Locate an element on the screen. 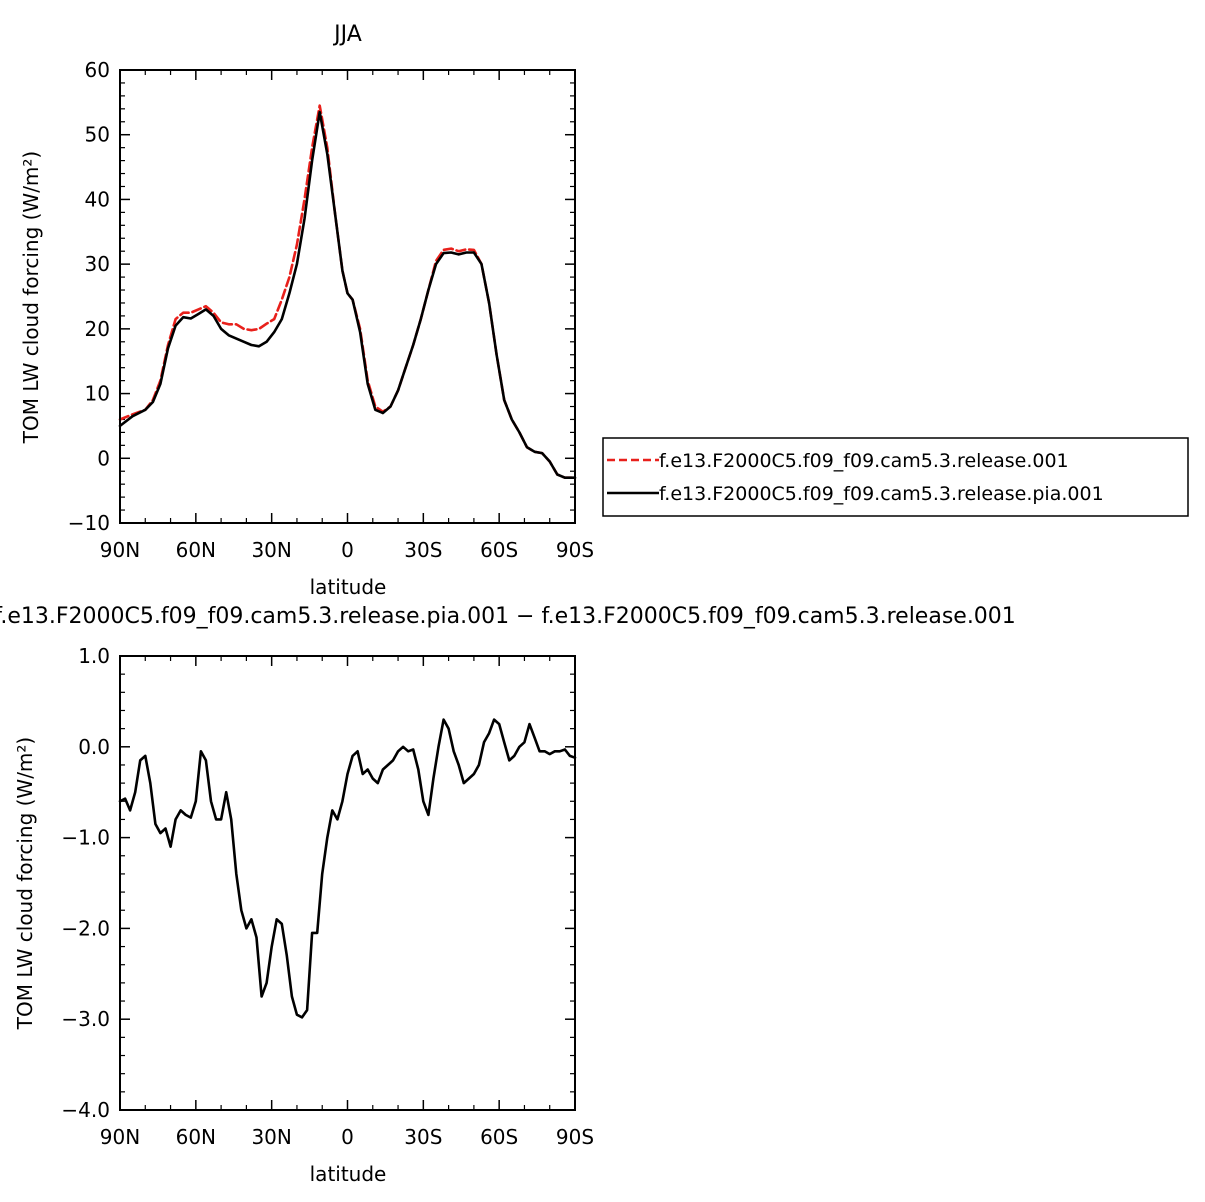 The width and height of the screenshot is (1205, 1202). top-series is located at coordinates (347, 292).